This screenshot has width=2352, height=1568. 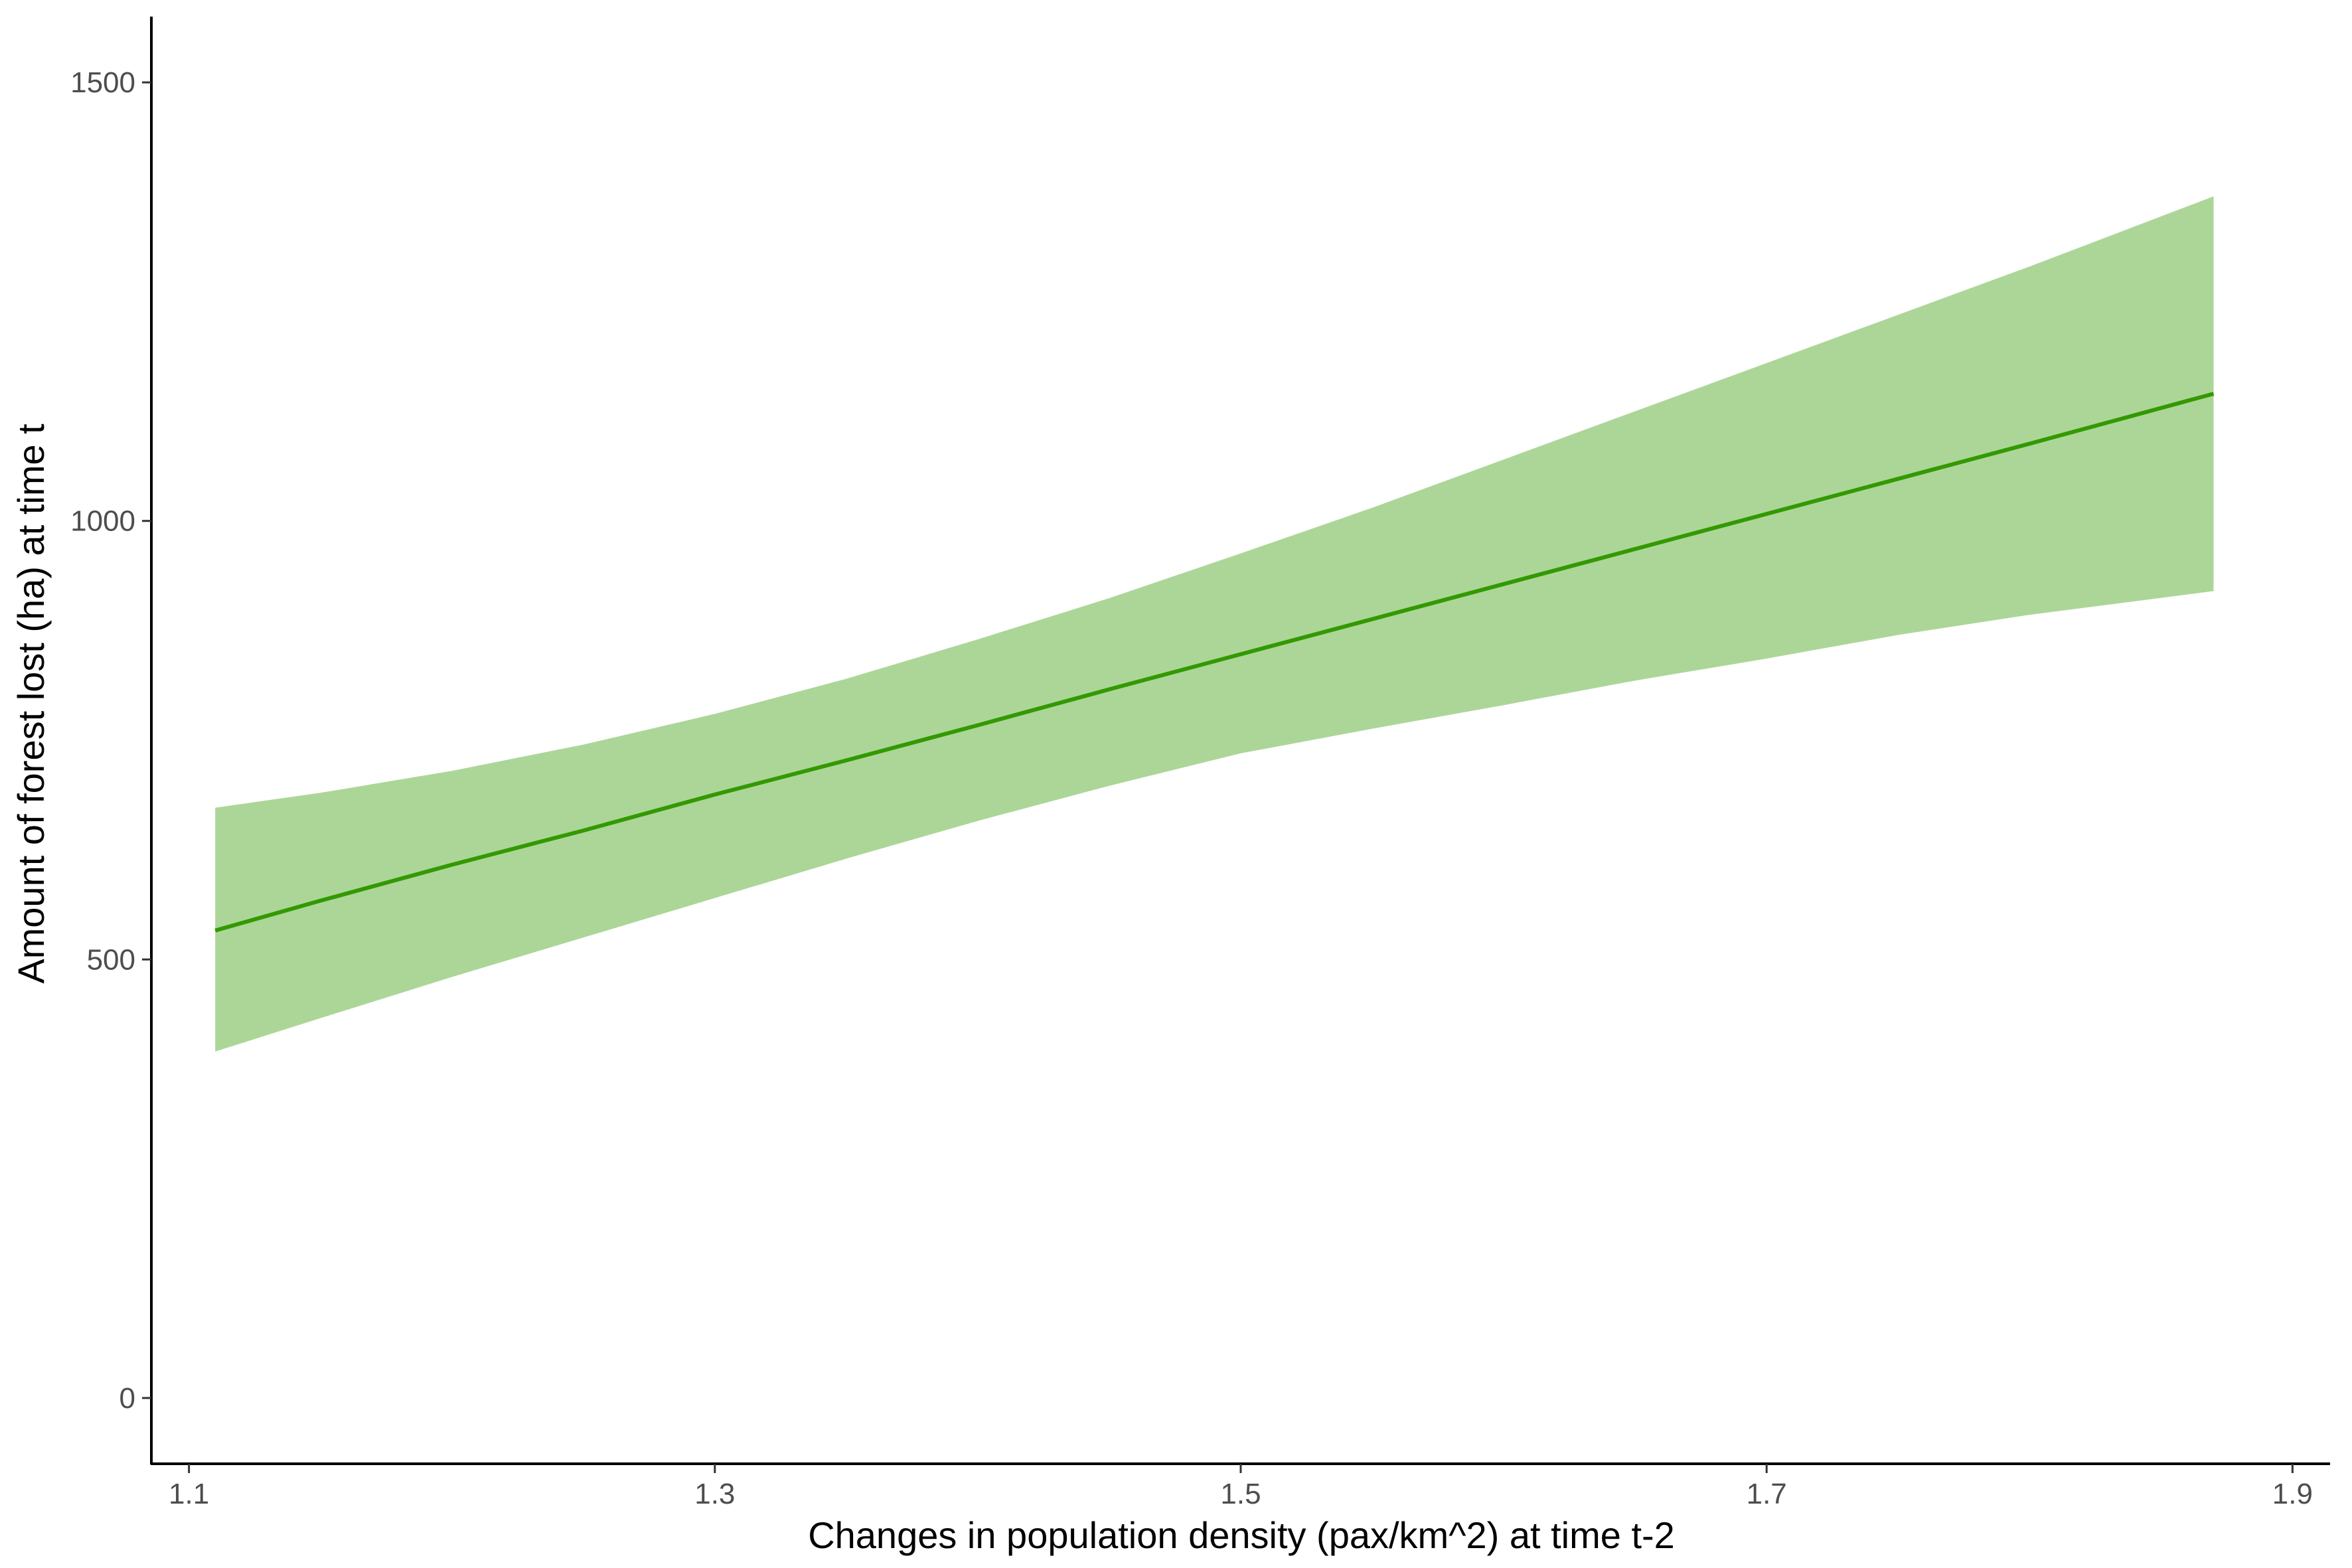 What do you see at coordinates (102, 521) in the screenshot?
I see `y-tick-label: 1000` at bounding box center [102, 521].